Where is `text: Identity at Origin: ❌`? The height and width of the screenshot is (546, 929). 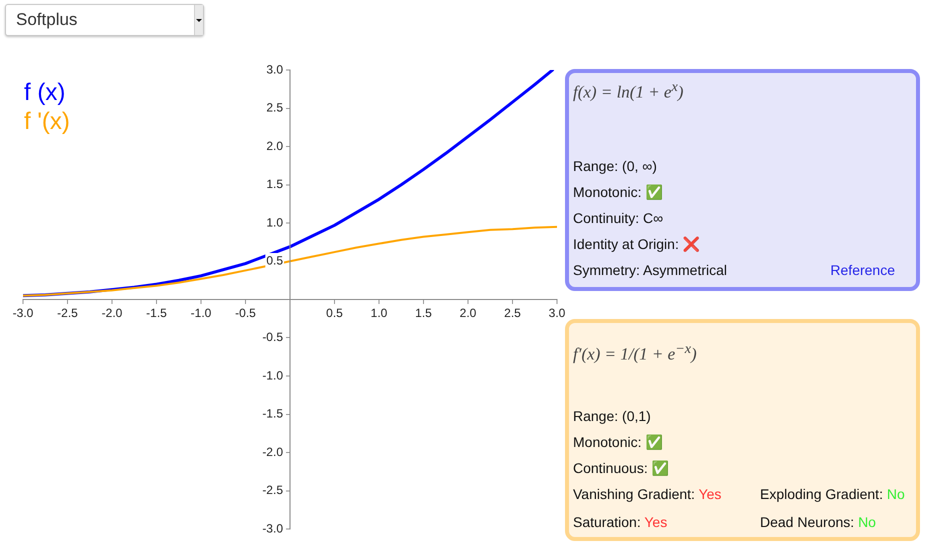 text: Identity at Origin: ❌ is located at coordinates (636, 244).